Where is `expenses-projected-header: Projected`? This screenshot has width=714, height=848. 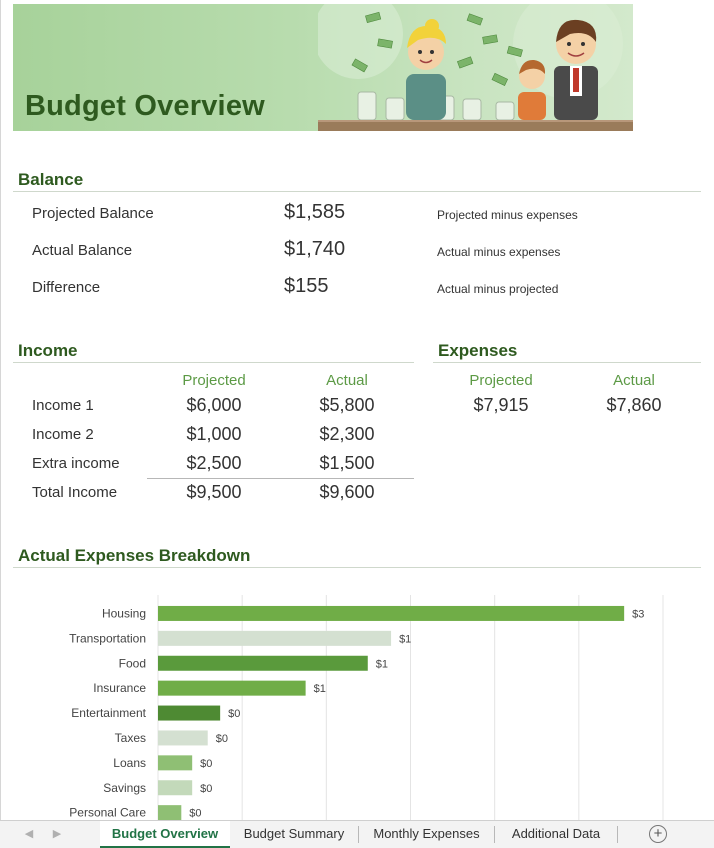 expenses-projected-header: Projected is located at coordinates (501, 380).